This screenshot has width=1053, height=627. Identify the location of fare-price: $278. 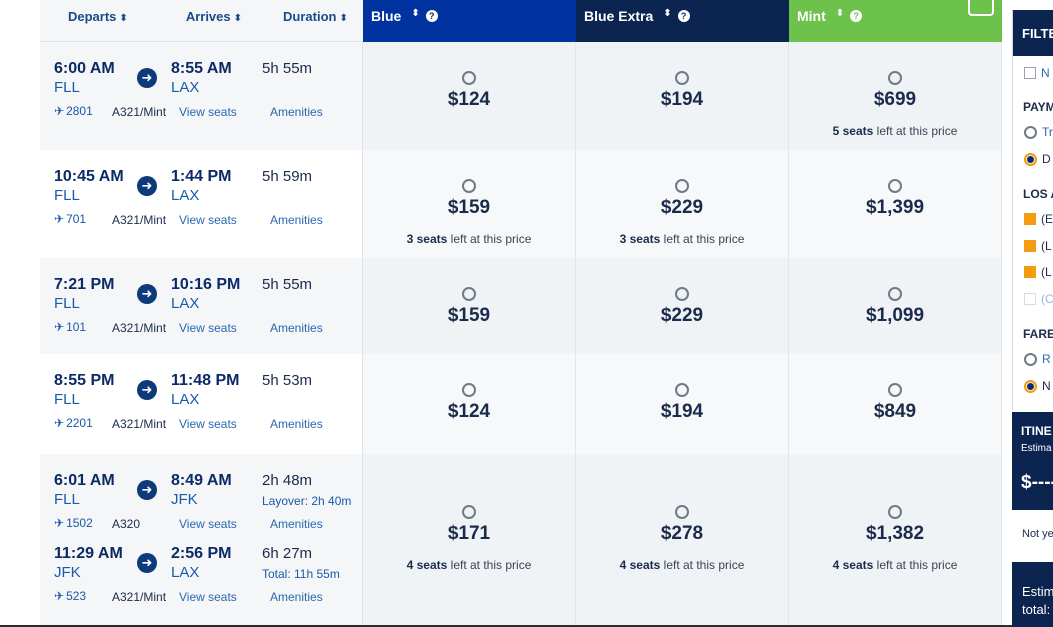
(682, 533).